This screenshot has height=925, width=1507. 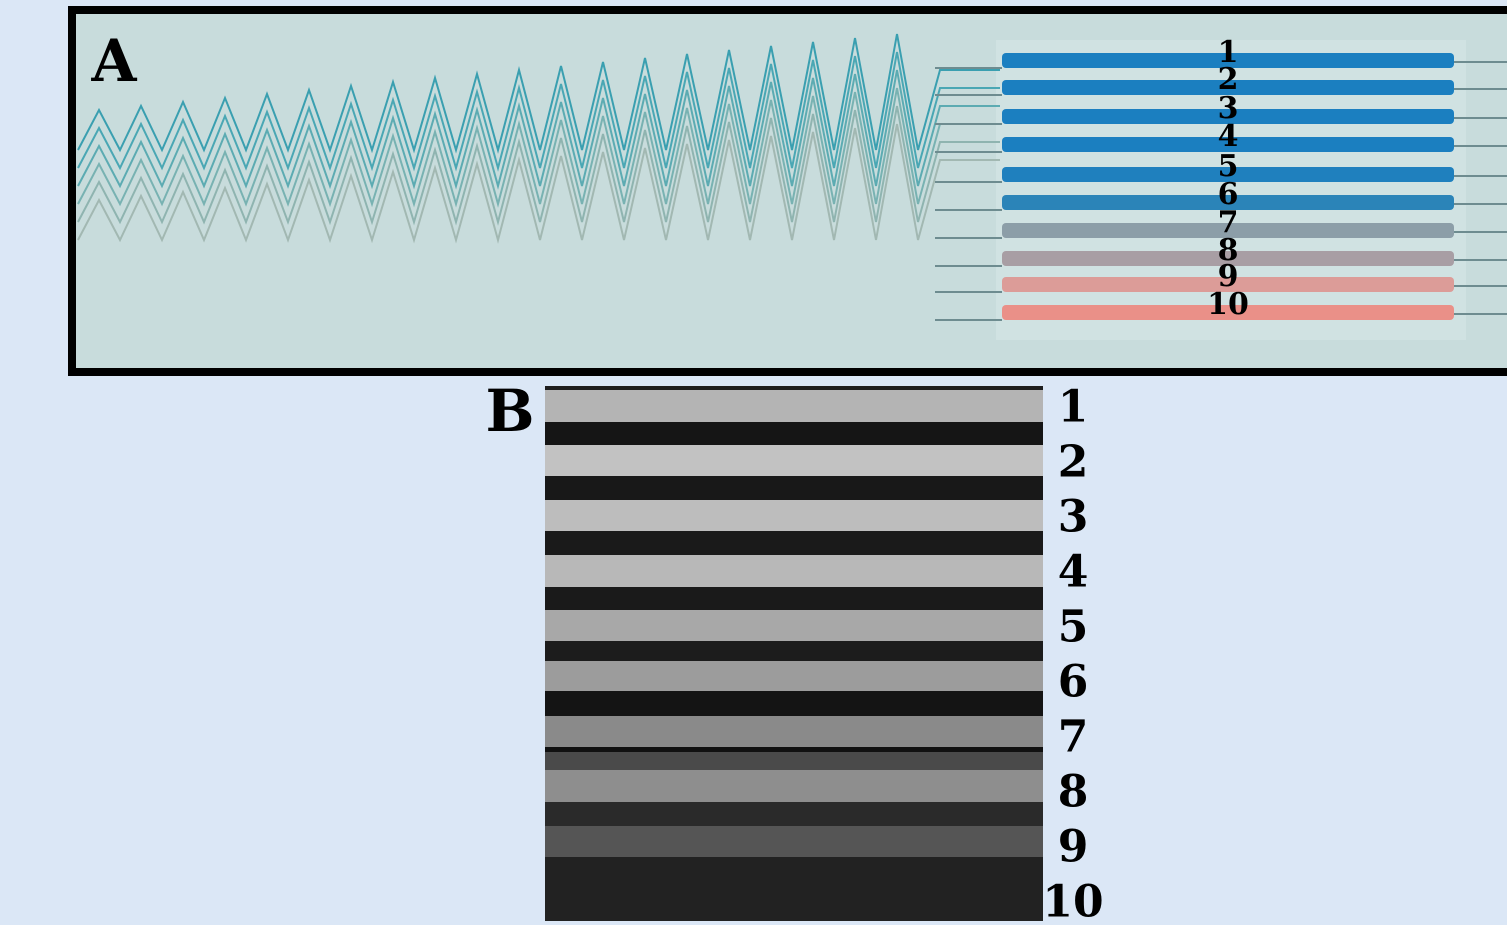 I want to click on outlet-channels, so click(x=1221, y=187).